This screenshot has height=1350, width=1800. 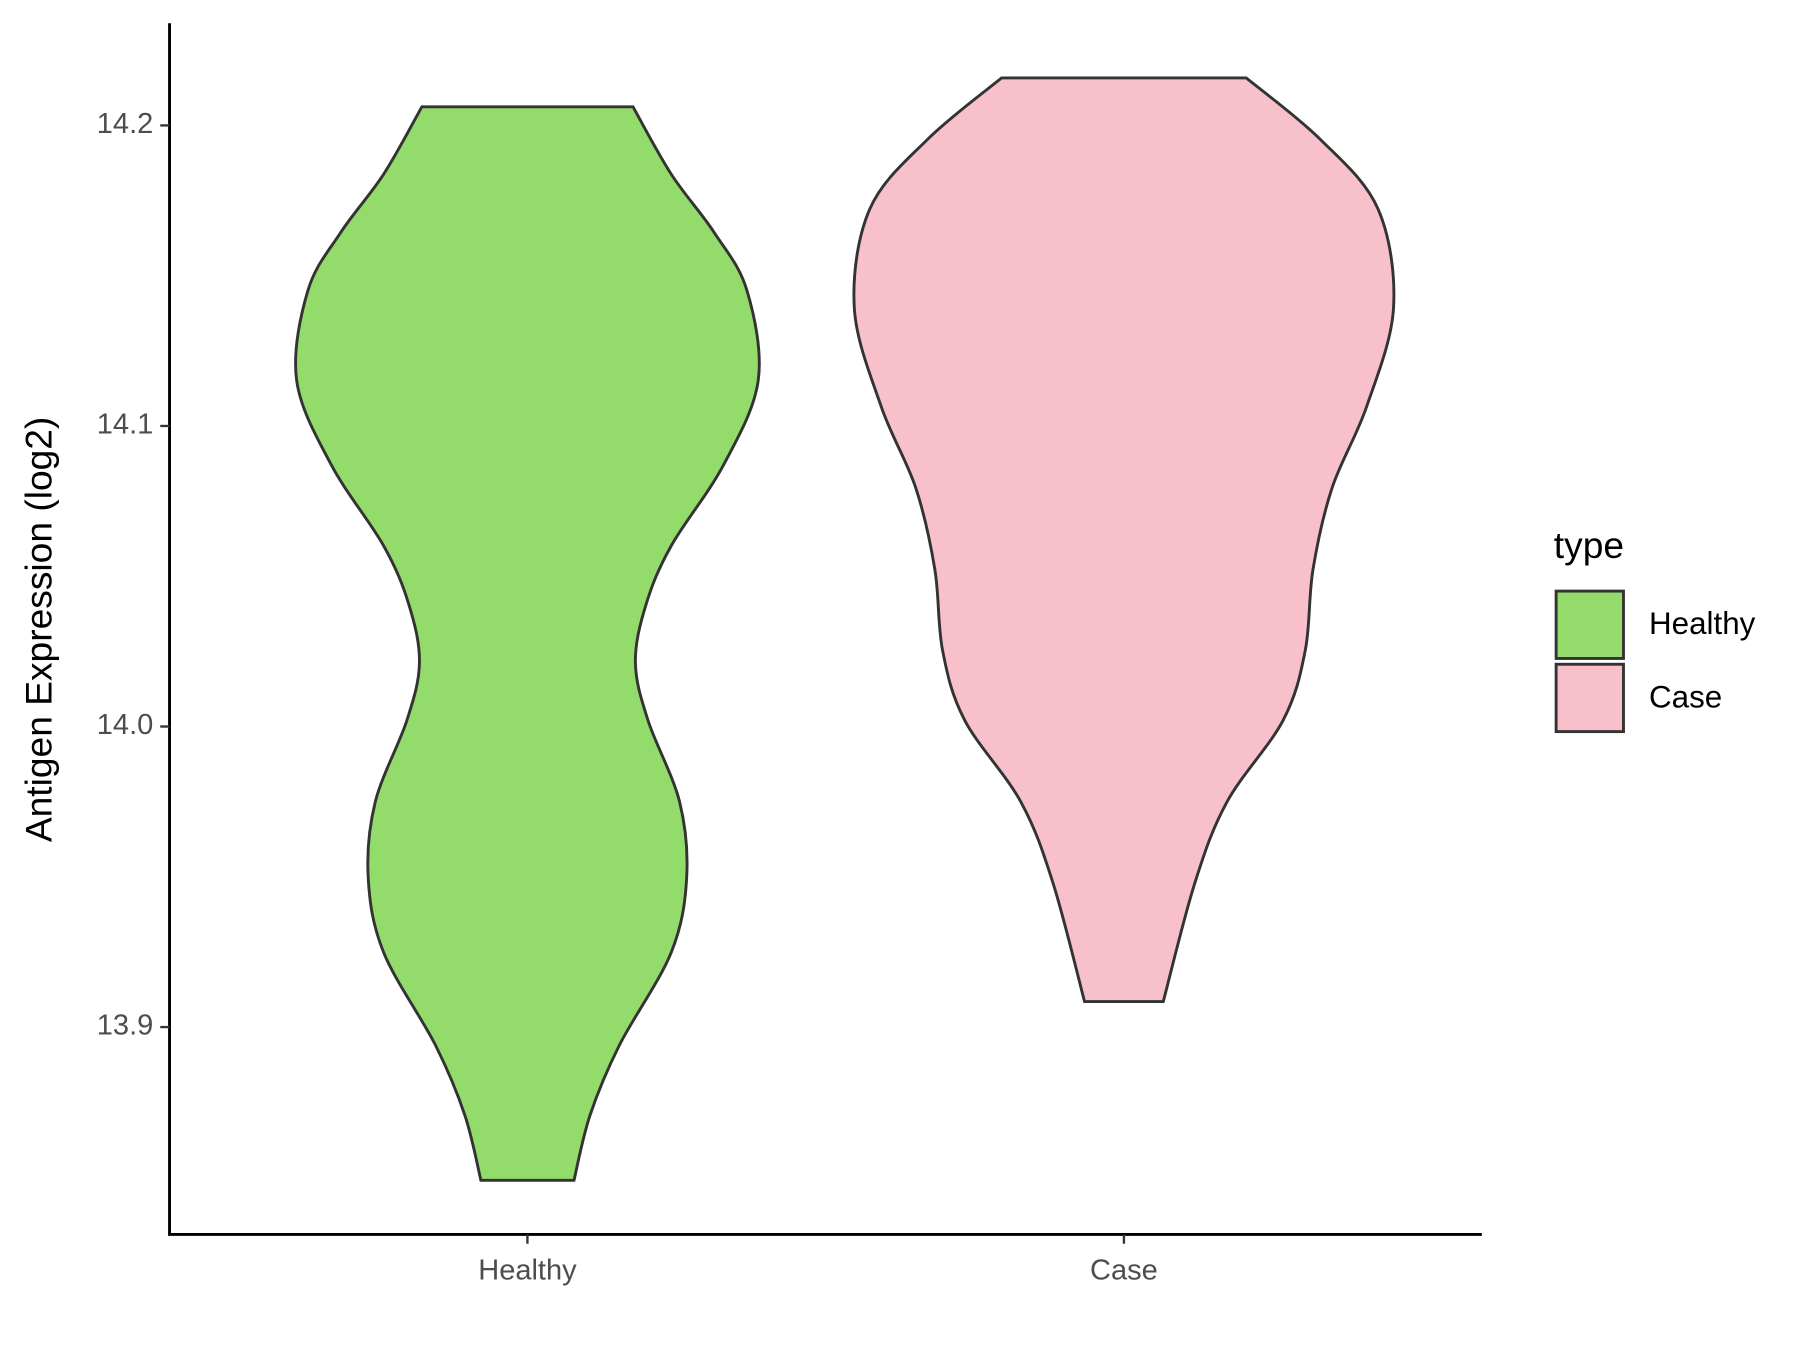 What do you see at coordinates (39, 629) in the screenshot?
I see `y-axis-title: Antigen Expression (log2)` at bounding box center [39, 629].